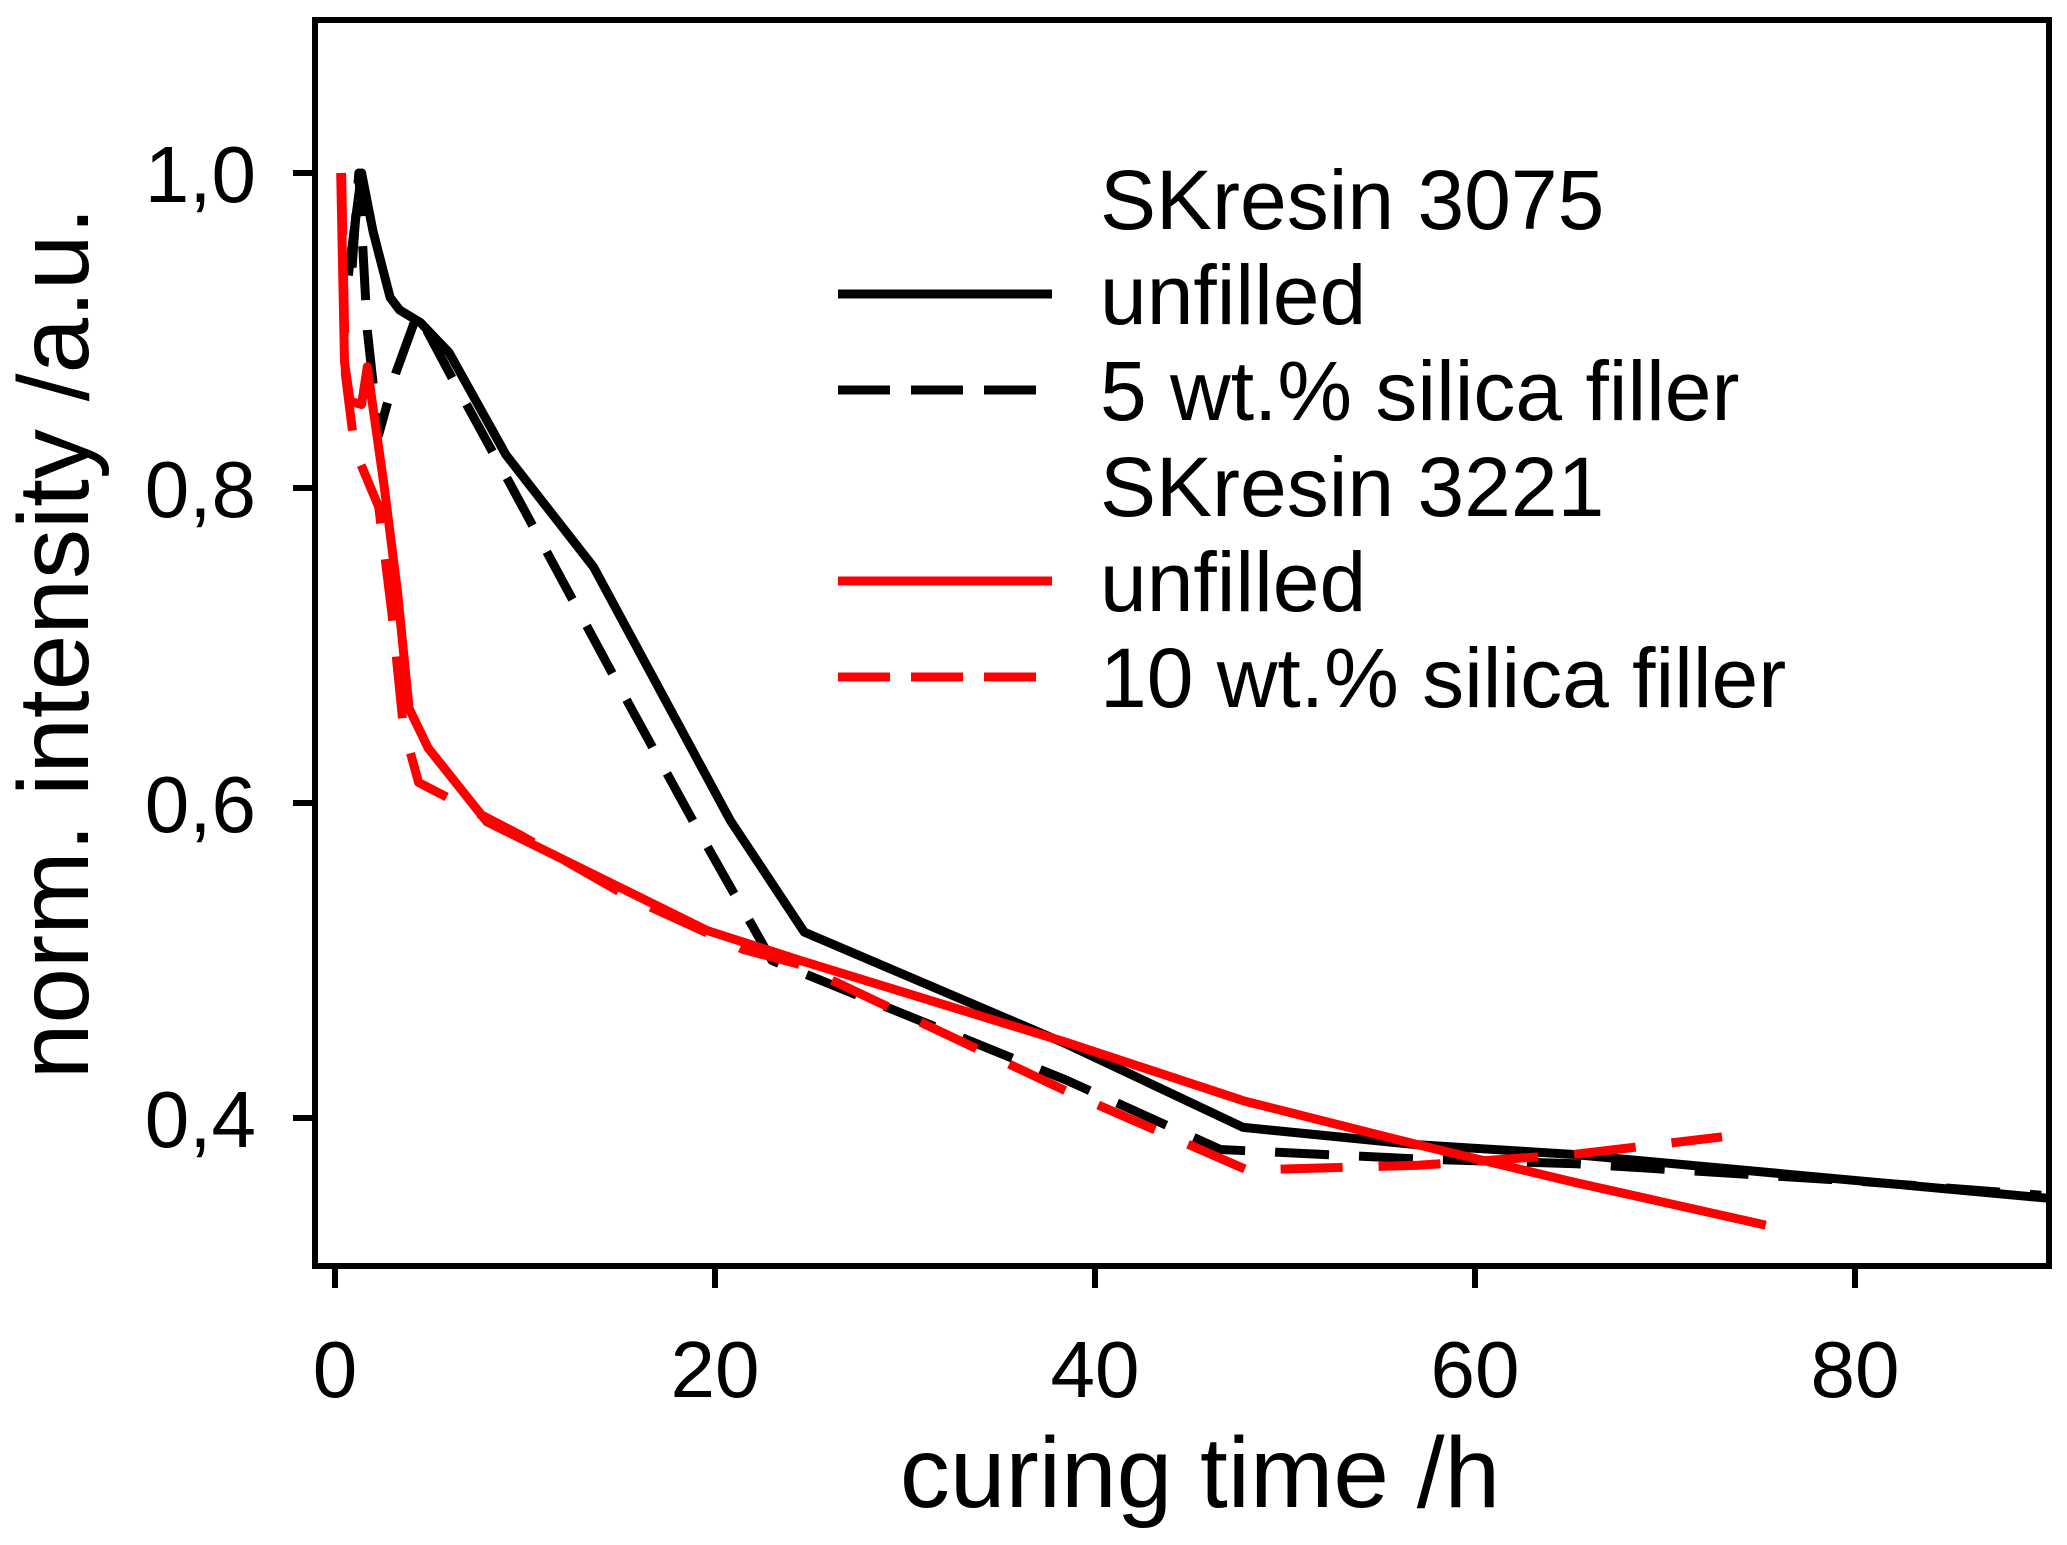 The height and width of the screenshot is (1545, 2067). What do you see at coordinates (200, 804) in the screenshot?
I see `y-tick-label: 0,6` at bounding box center [200, 804].